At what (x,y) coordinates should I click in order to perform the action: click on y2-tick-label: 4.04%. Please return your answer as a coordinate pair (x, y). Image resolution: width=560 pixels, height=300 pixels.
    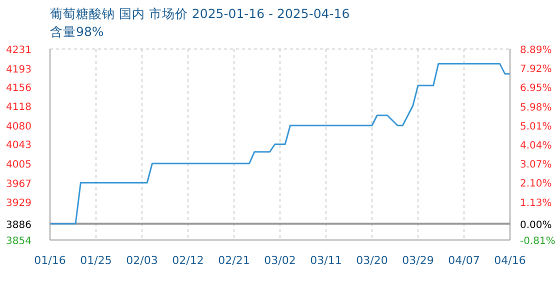
    Looking at the image, I should click on (536, 146).